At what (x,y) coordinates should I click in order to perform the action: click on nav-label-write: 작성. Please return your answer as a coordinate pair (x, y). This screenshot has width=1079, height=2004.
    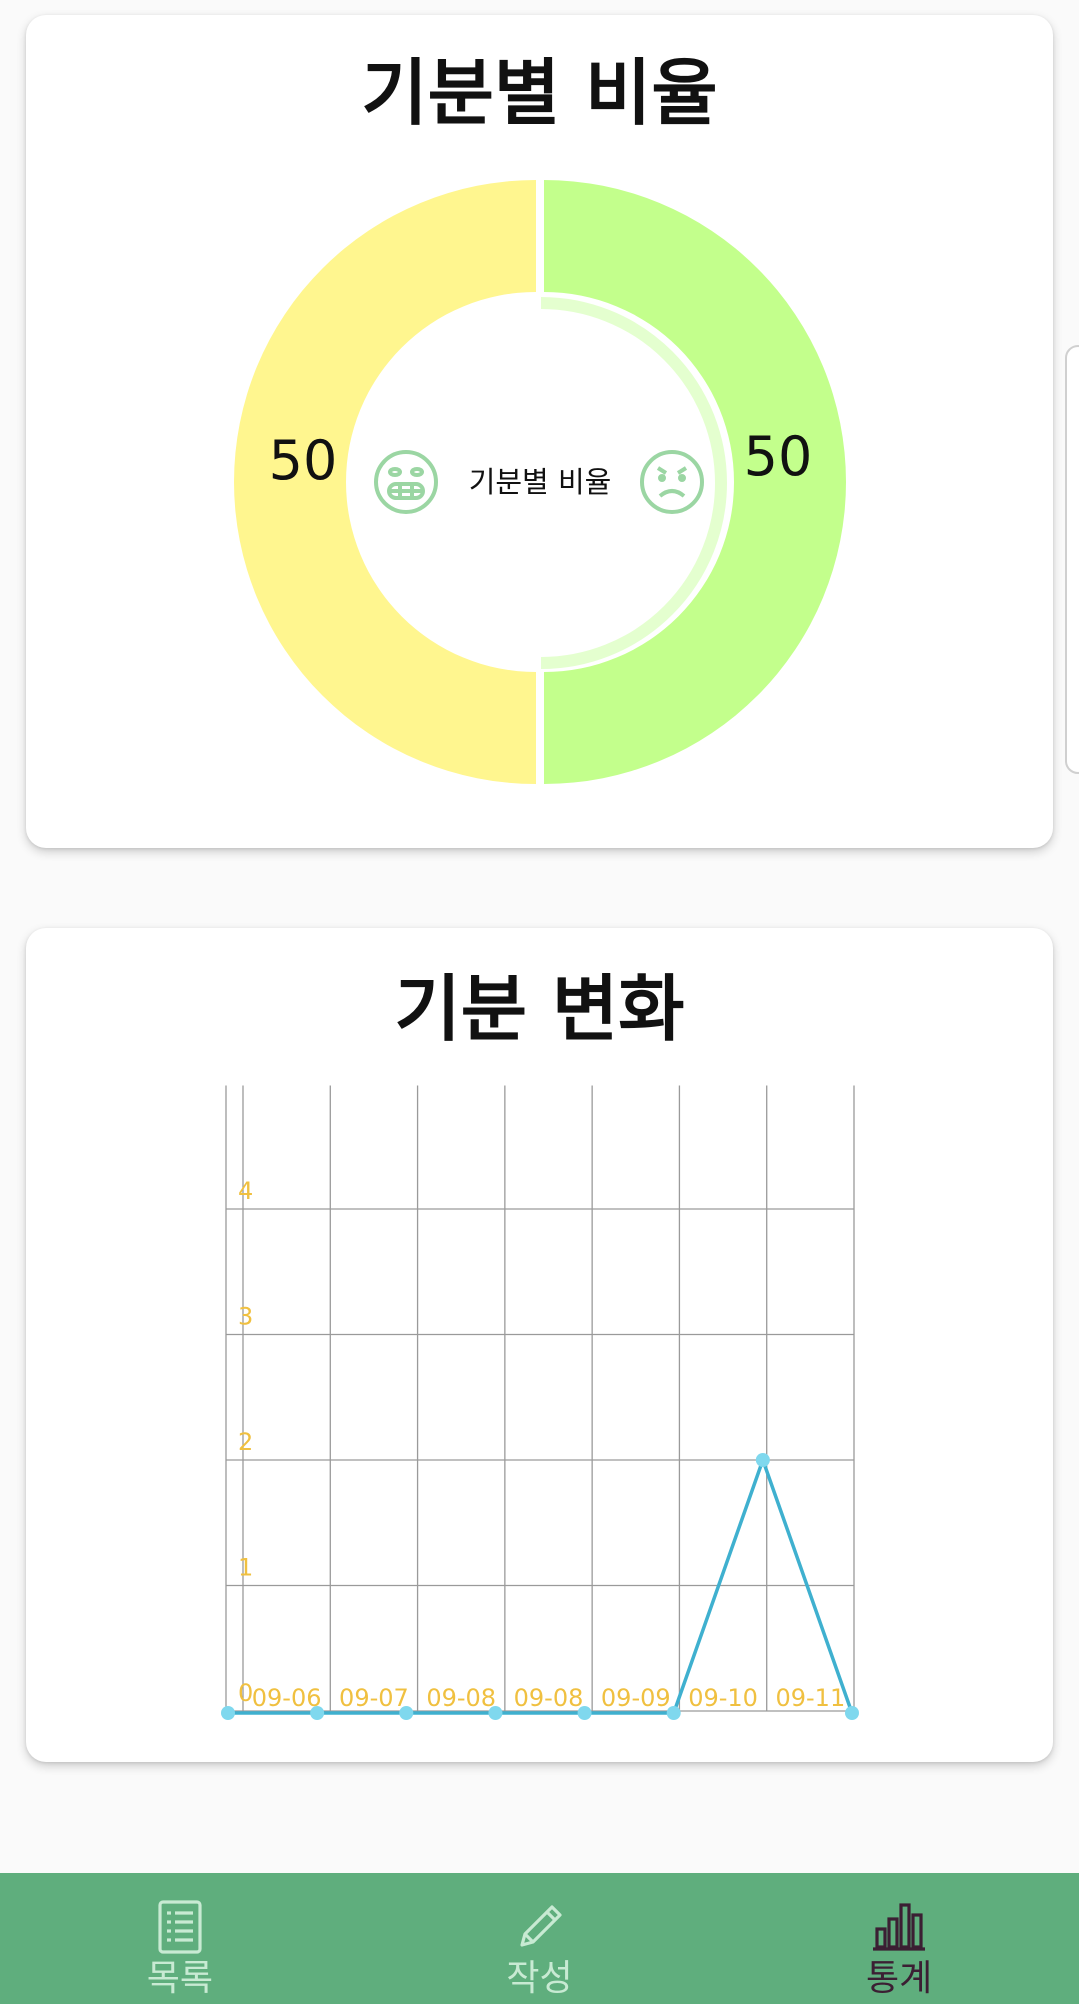
    Looking at the image, I should click on (539, 1978).